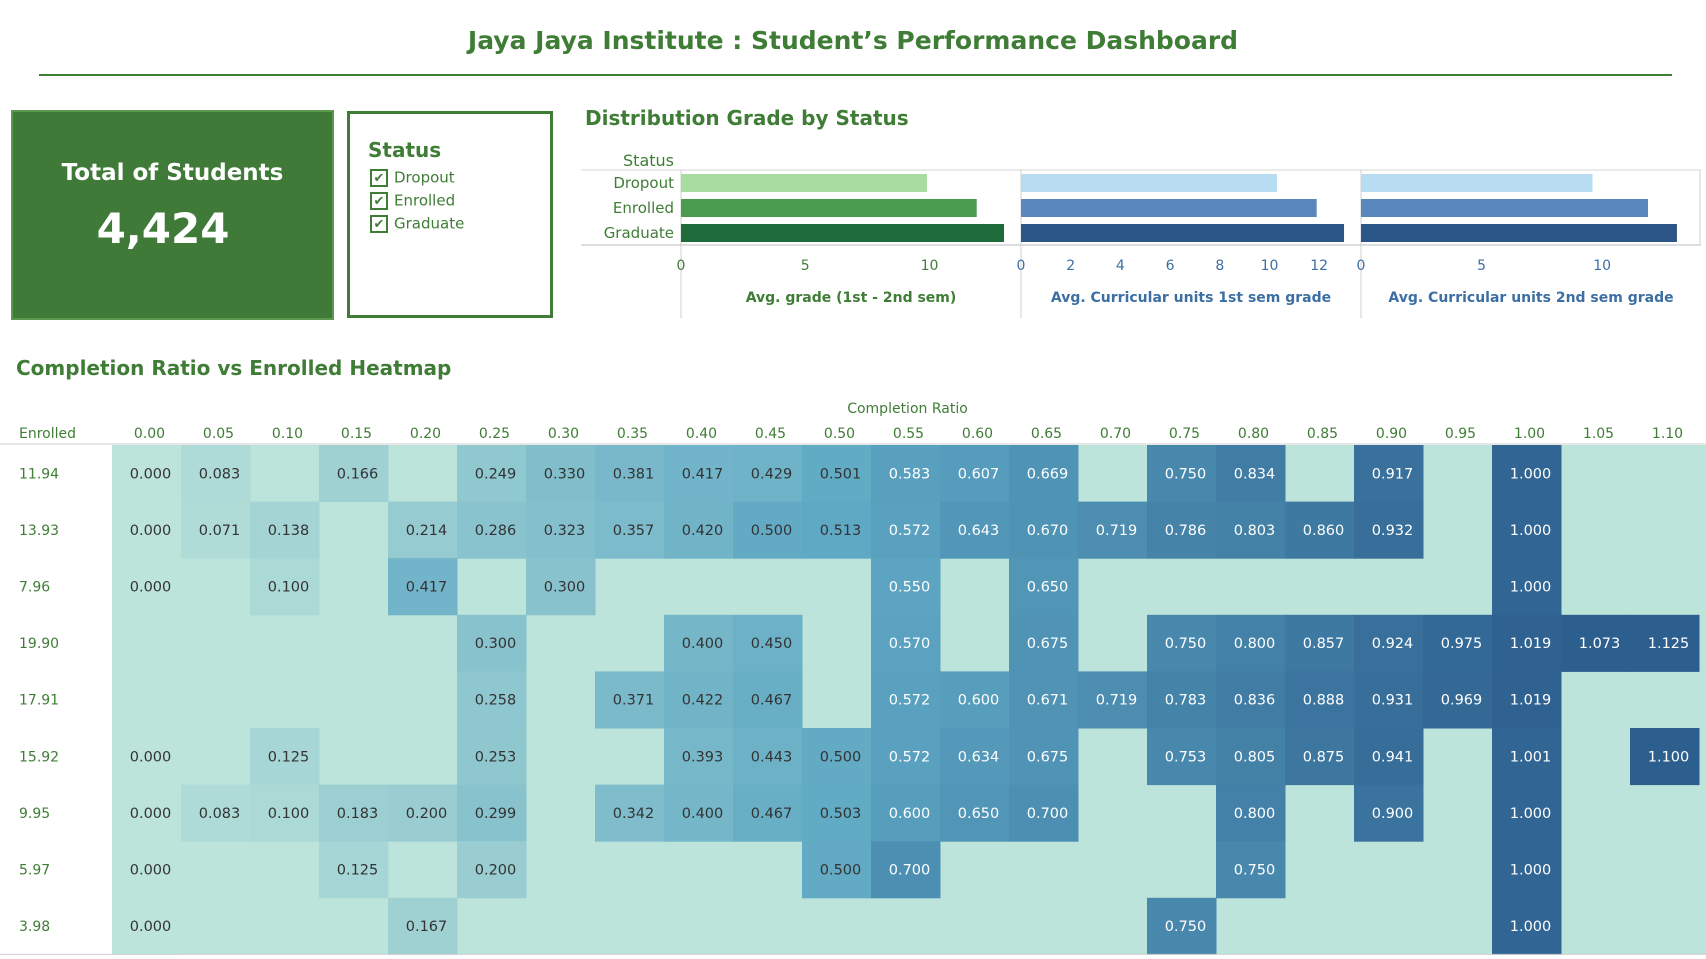 Image resolution: width=1706 pixels, height=959 pixels. Describe the element at coordinates (496, 644) in the screenshot. I see `heatmap-cell-value: 0.300` at that location.